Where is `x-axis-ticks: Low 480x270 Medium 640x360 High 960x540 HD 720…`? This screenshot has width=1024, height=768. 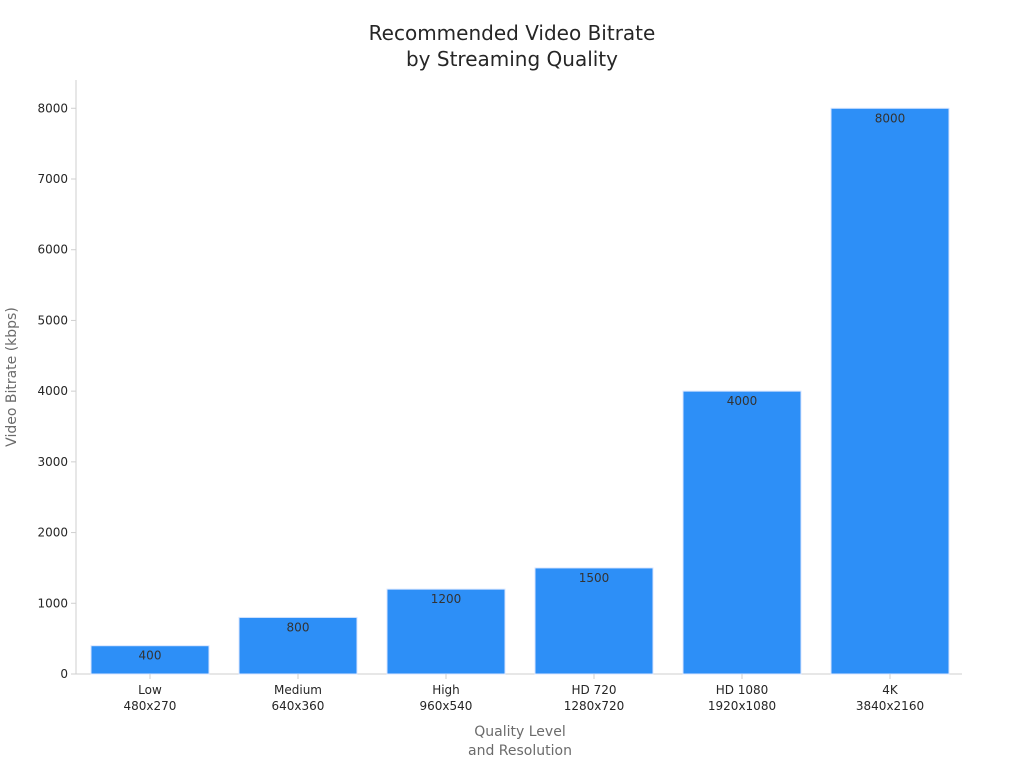
x-axis-ticks: Low 480x270 Medium 640x360 High 960x540 HD 720… is located at coordinates (524, 693).